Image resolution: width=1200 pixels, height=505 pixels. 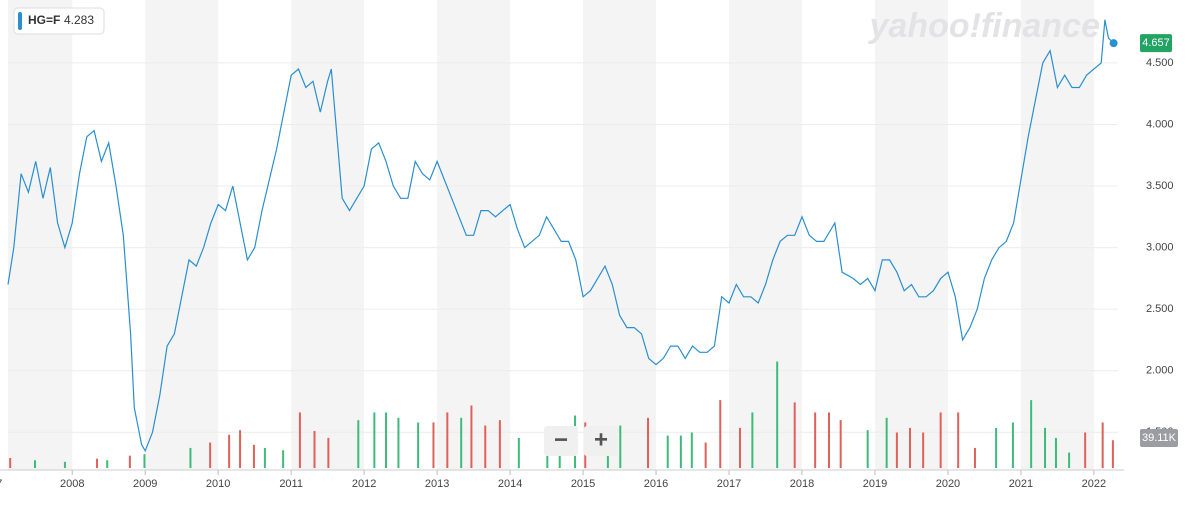 What do you see at coordinates (20, 21) in the screenshot?
I see `ticker-swatch` at bounding box center [20, 21].